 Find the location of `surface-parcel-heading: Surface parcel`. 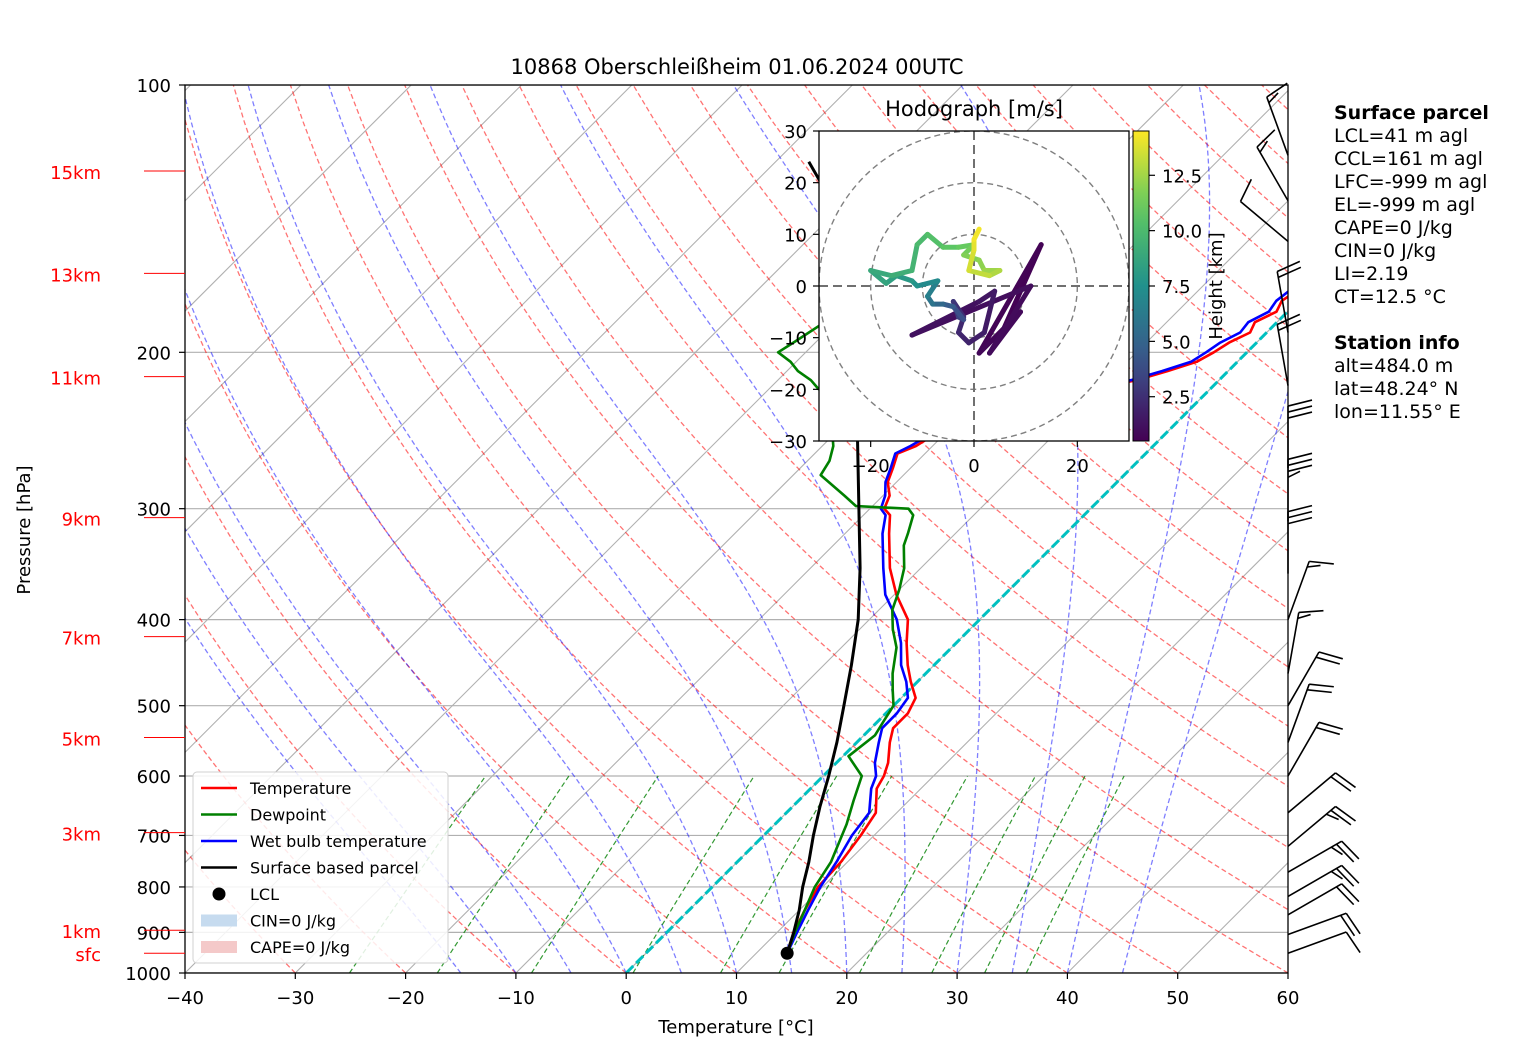

surface-parcel-heading: Surface parcel is located at coordinates (1411, 113).